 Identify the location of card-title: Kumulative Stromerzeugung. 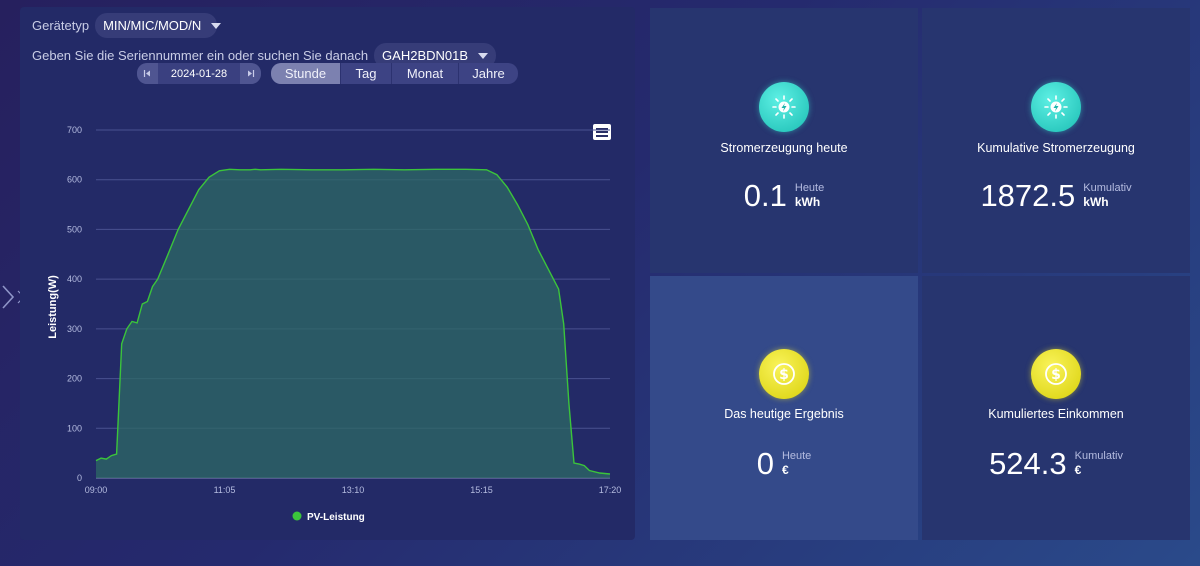
(1056, 148).